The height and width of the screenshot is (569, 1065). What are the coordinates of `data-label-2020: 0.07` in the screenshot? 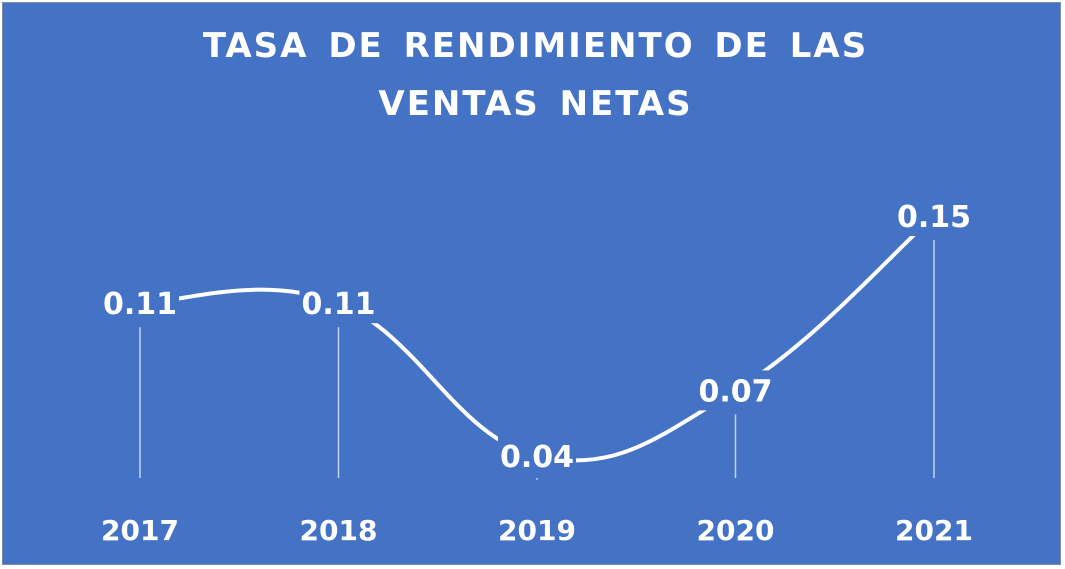 It's located at (735, 391).